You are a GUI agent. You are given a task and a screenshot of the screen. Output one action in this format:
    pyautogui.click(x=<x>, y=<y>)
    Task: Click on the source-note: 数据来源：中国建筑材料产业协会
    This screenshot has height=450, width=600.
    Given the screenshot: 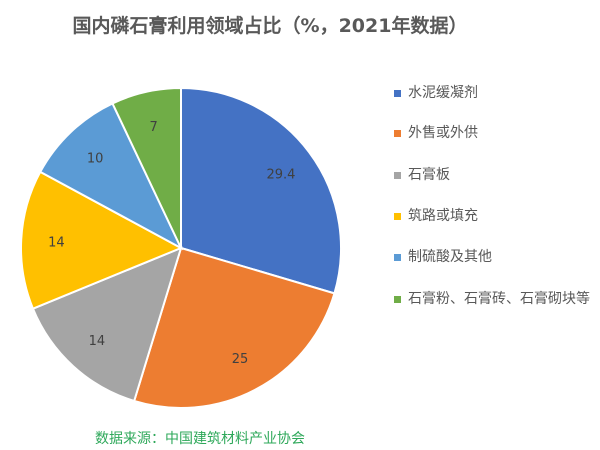 What is the action you would take?
    pyautogui.click(x=200, y=439)
    